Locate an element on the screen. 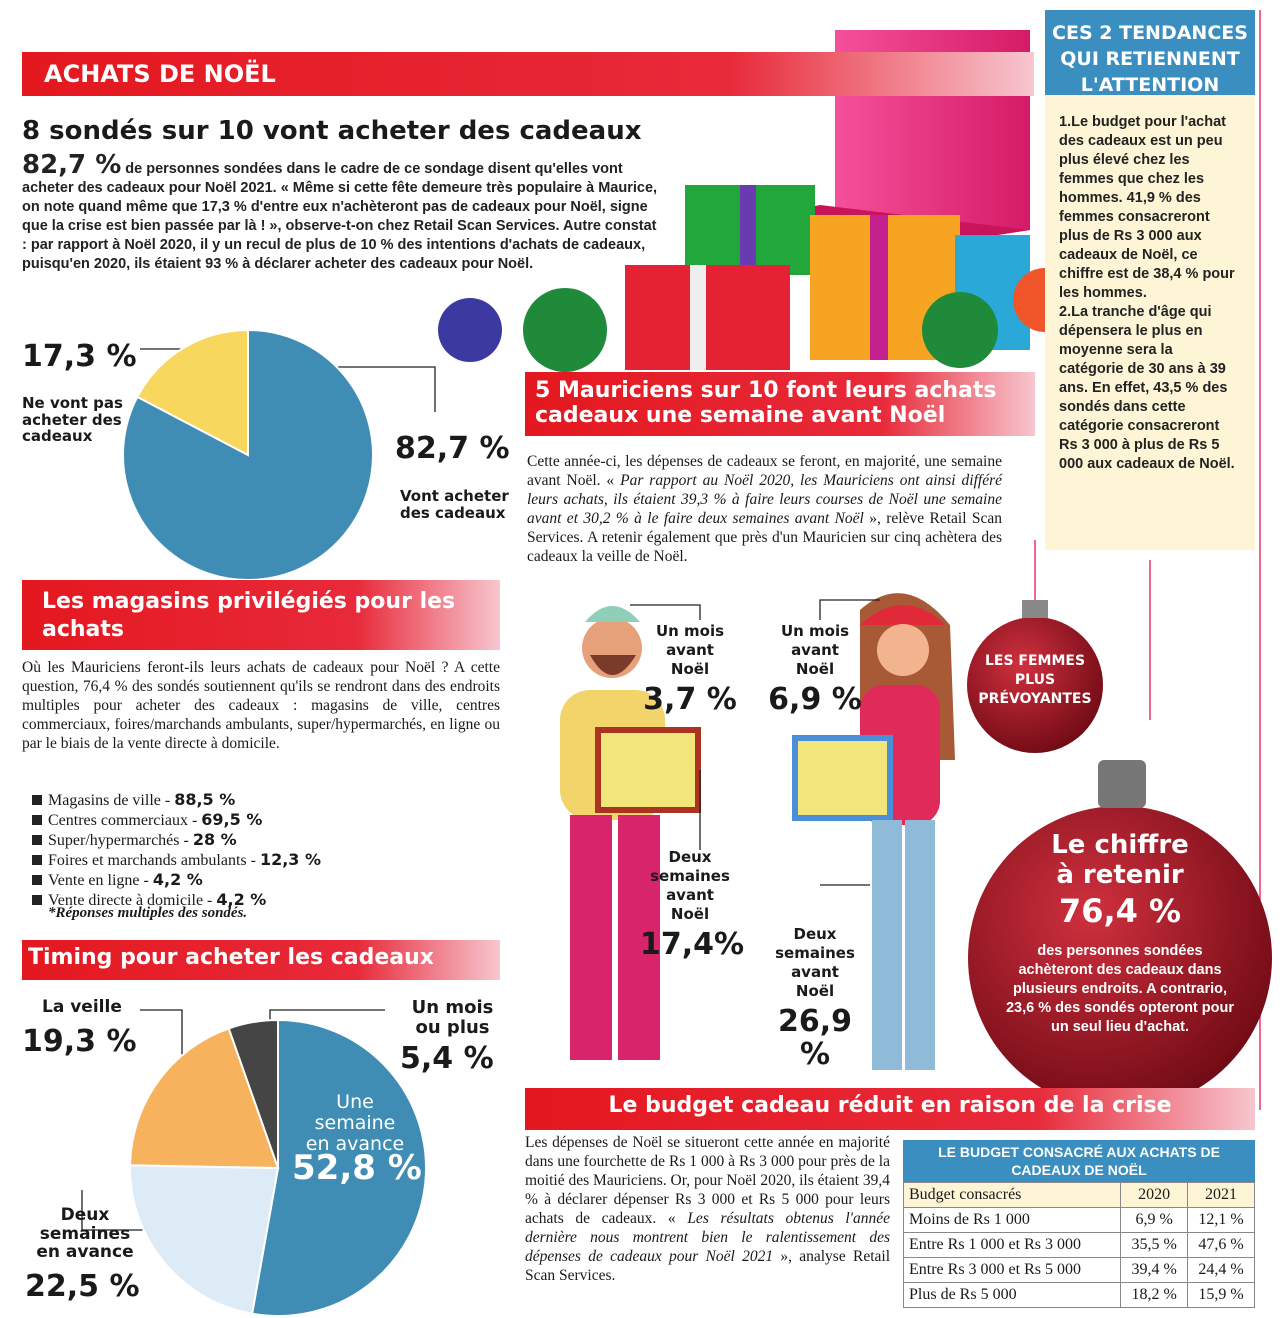 Image resolution: width=1280 pixels, height=1318 pixels. section-banner: Timing pour acheter les cadeaux is located at coordinates (261, 960).